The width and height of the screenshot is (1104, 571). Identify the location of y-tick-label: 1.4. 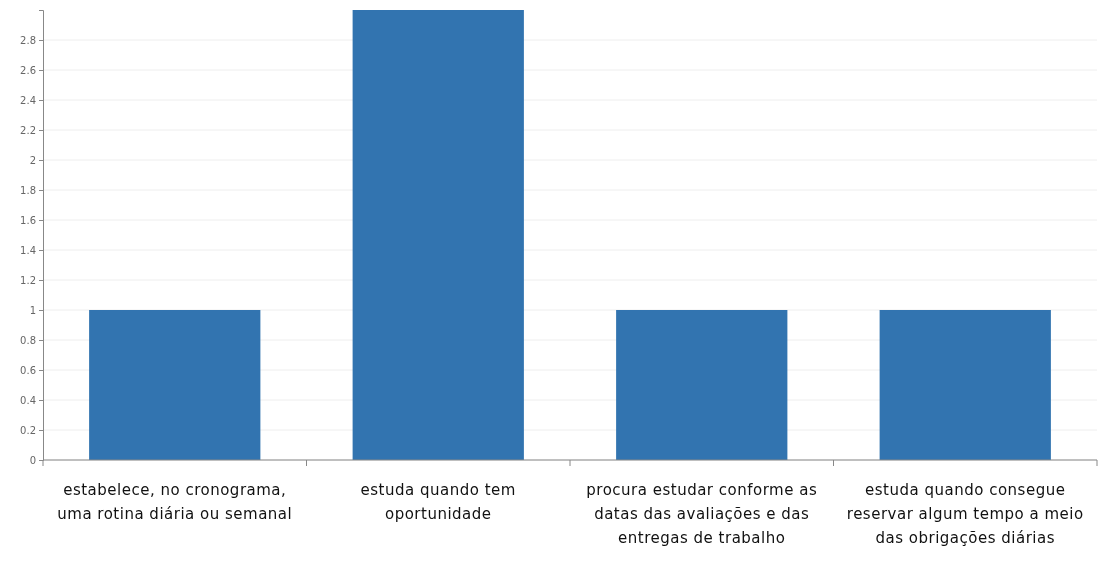
(28, 250).